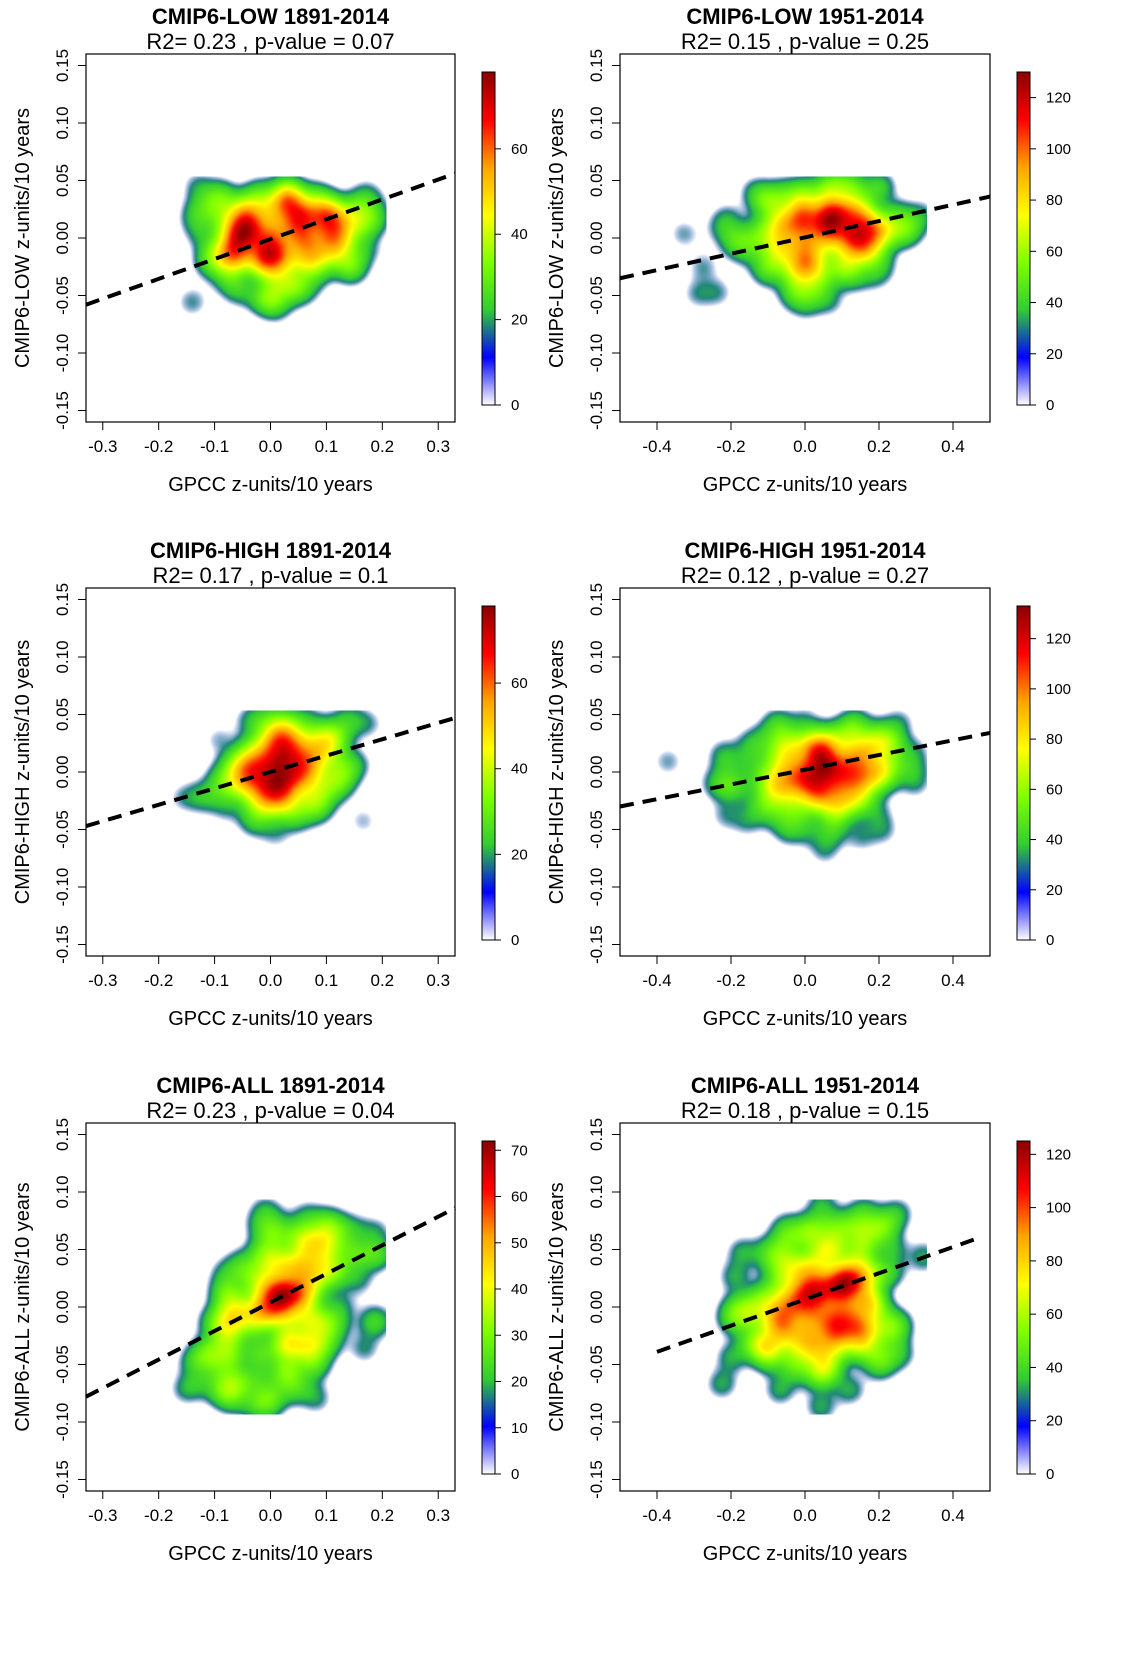 This screenshot has height=1667, width=1148. I want to click on colorbar-tick-label: 10, so click(519, 1428).